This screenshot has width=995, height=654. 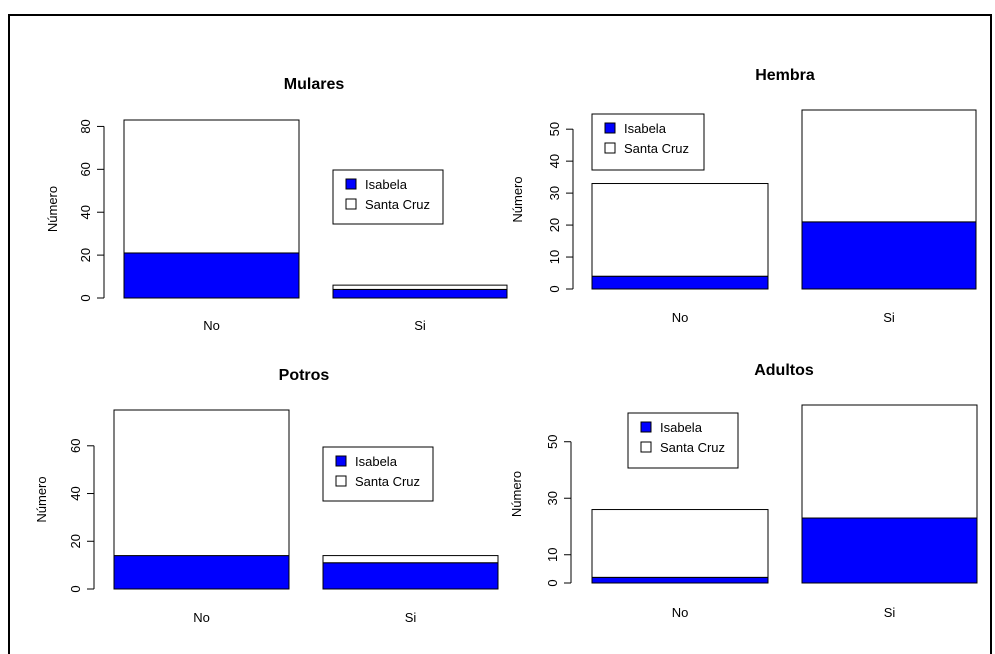 What do you see at coordinates (314, 84) in the screenshot?
I see `chart-title: Mulares` at bounding box center [314, 84].